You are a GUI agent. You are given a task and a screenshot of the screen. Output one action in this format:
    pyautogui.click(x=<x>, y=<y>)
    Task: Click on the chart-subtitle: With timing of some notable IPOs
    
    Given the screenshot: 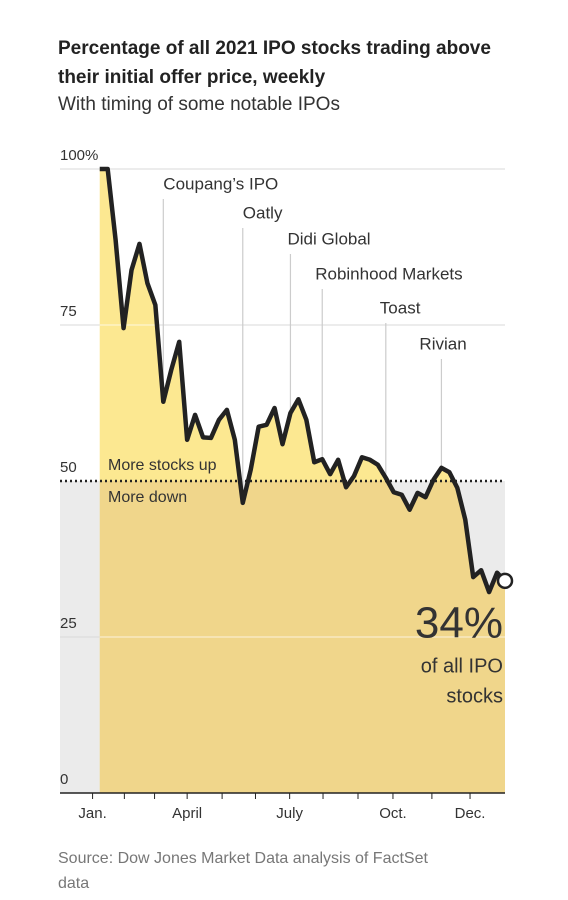 What is the action you would take?
    pyautogui.click(x=199, y=104)
    